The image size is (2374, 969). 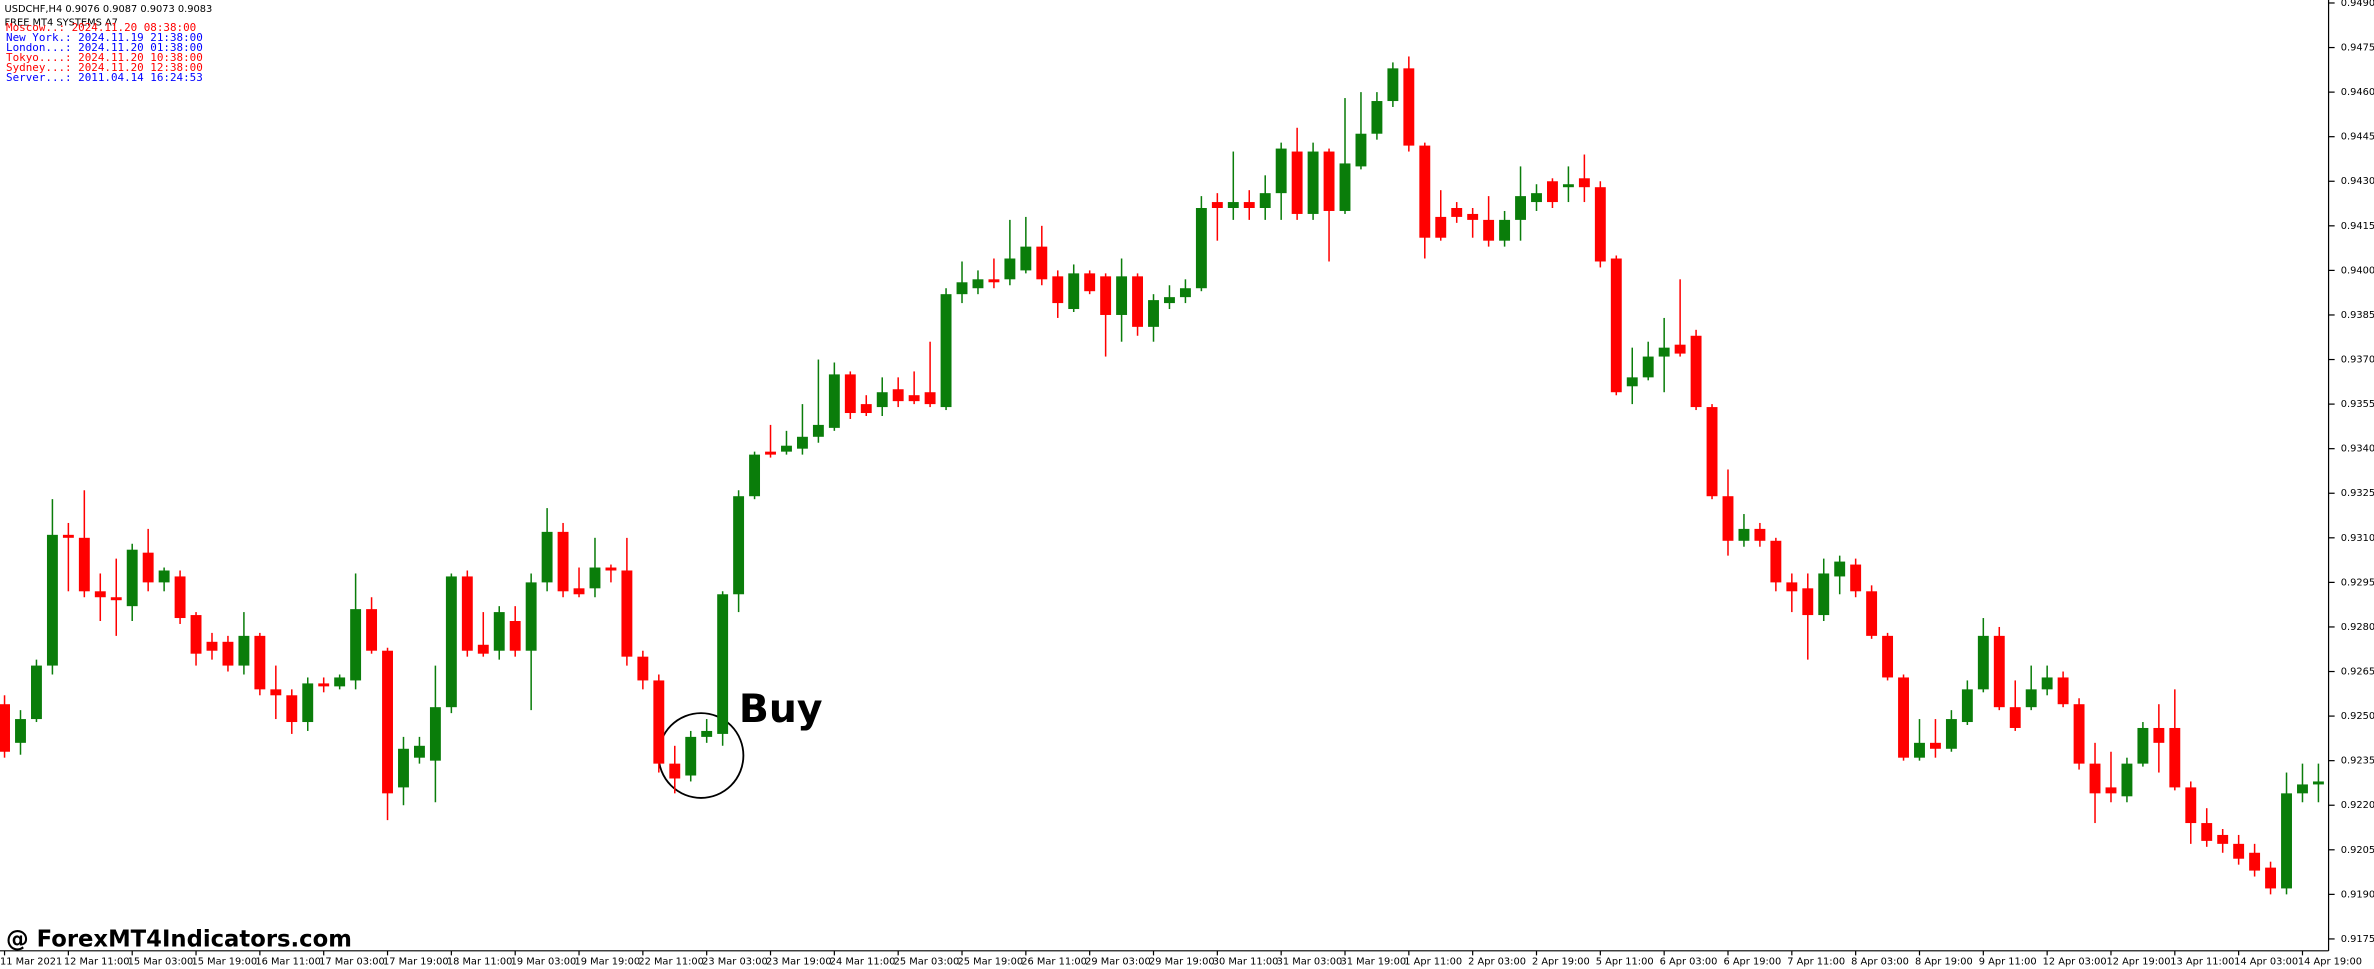 What do you see at coordinates (104, 37) in the screenshot?
I see `clock-text: New York.: 2024.11.19 21:38:00` at bounding box center [104, 37].